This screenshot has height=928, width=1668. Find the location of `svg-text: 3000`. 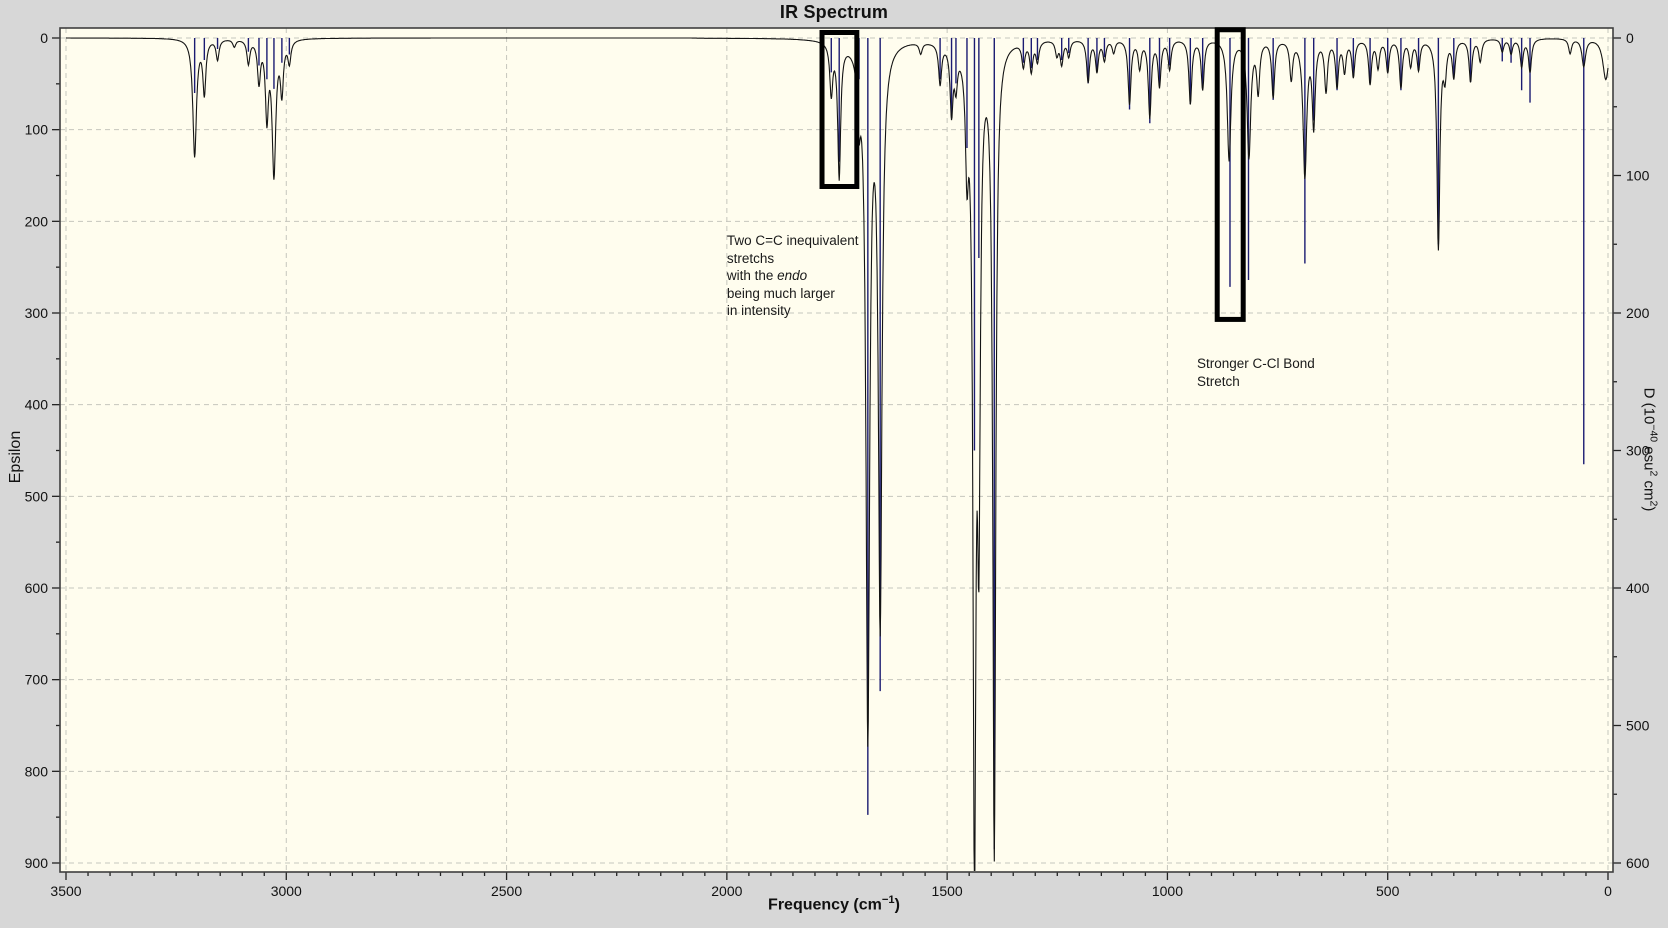

svg-text: 3000 is located at coordinates (286, 891).